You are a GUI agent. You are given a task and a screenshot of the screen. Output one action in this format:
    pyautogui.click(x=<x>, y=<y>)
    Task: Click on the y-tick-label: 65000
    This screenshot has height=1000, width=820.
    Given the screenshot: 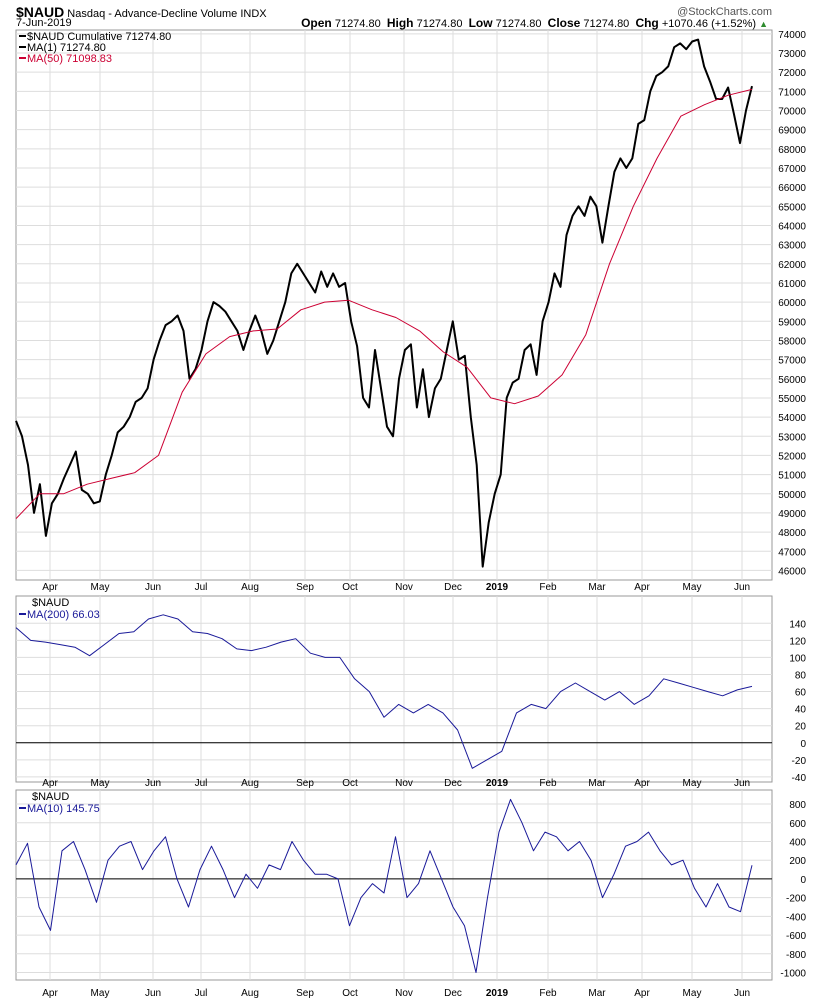 What is the action you would take?
    pyautogui.click(x=792, y=207)
    